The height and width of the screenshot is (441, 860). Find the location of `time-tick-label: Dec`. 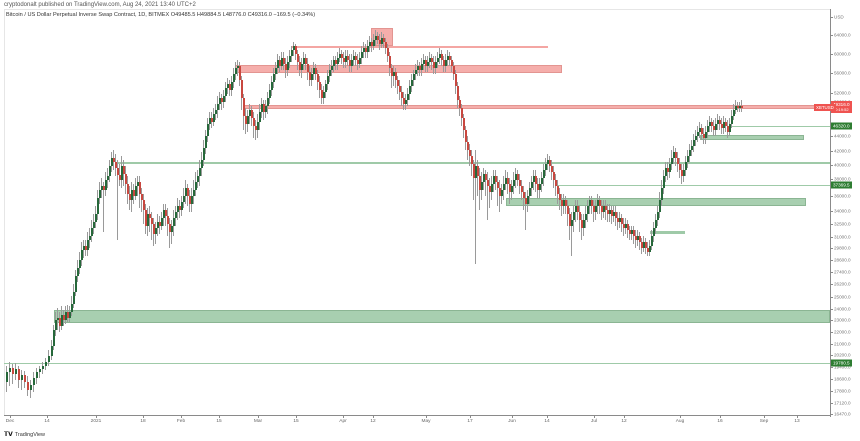

time-tick-label: Dec is located at coordinates (10, 421).